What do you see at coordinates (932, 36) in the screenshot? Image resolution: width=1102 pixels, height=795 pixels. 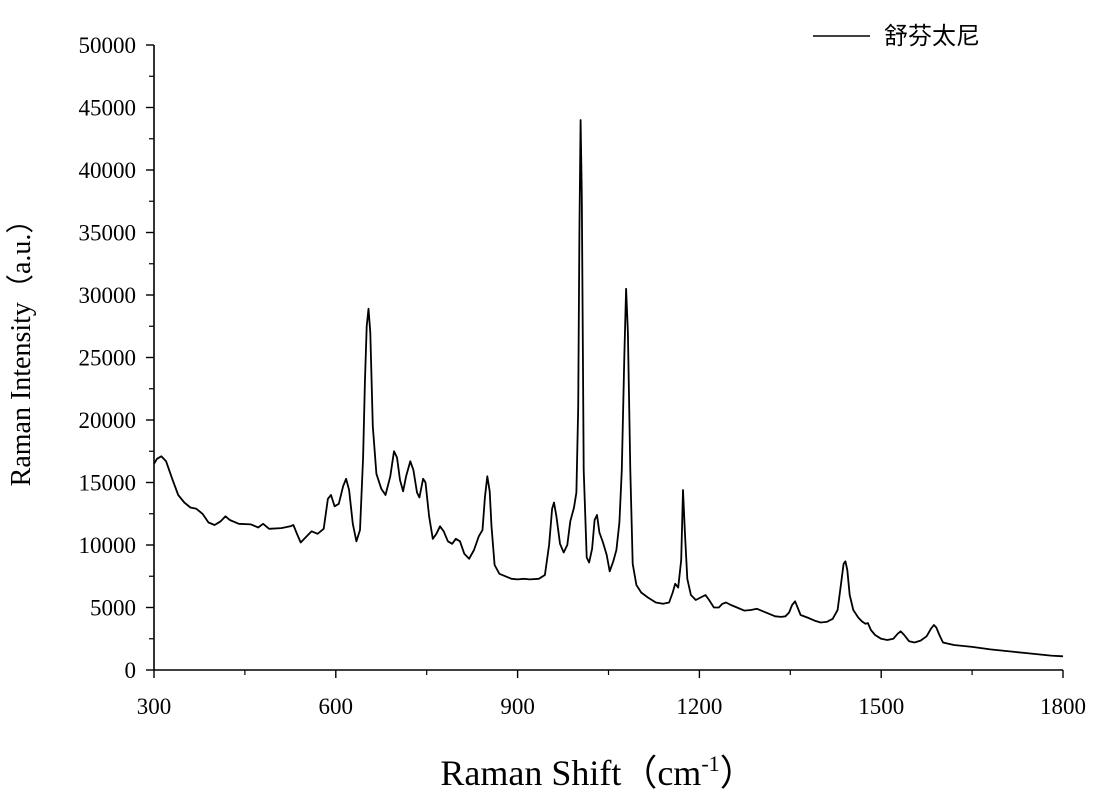 I see `legend-label: 舒芬太尼` at bounding box center [932, 36].